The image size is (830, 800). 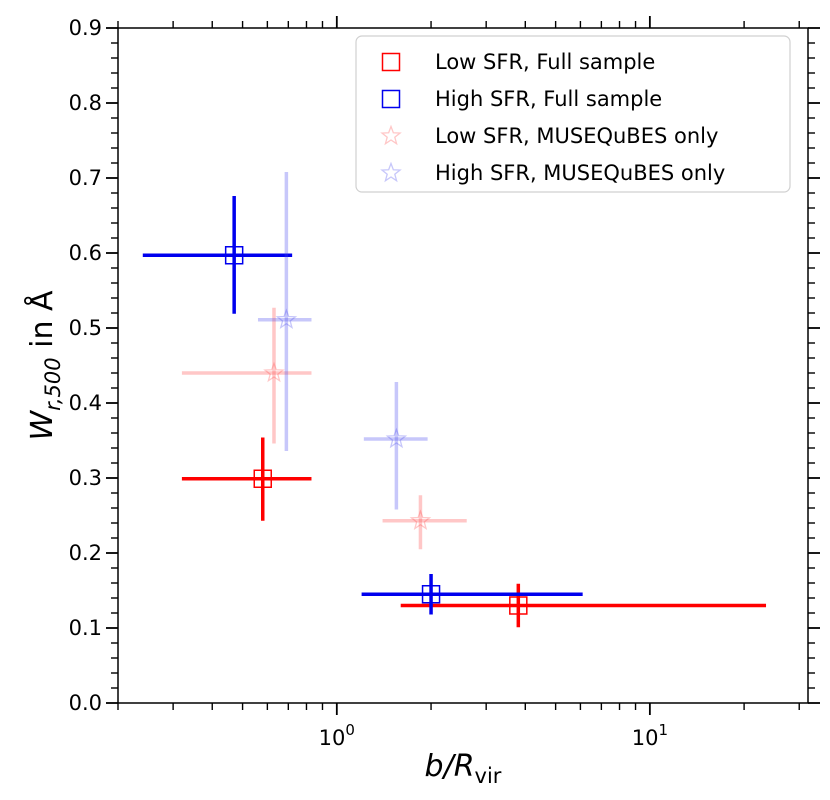 What do you see at coordinates (85, 553) in the screenshot?
I see `y-tick-label: 0.2` at bounding box center [85, 553].